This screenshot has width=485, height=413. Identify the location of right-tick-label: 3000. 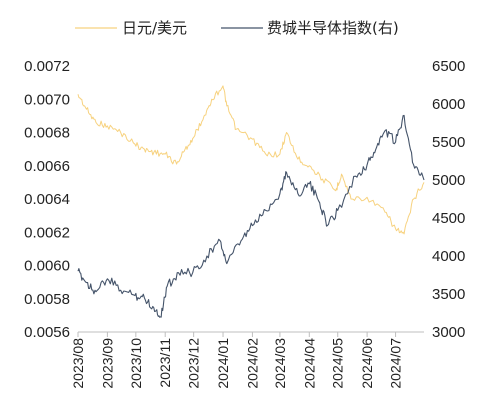
(448, 332).